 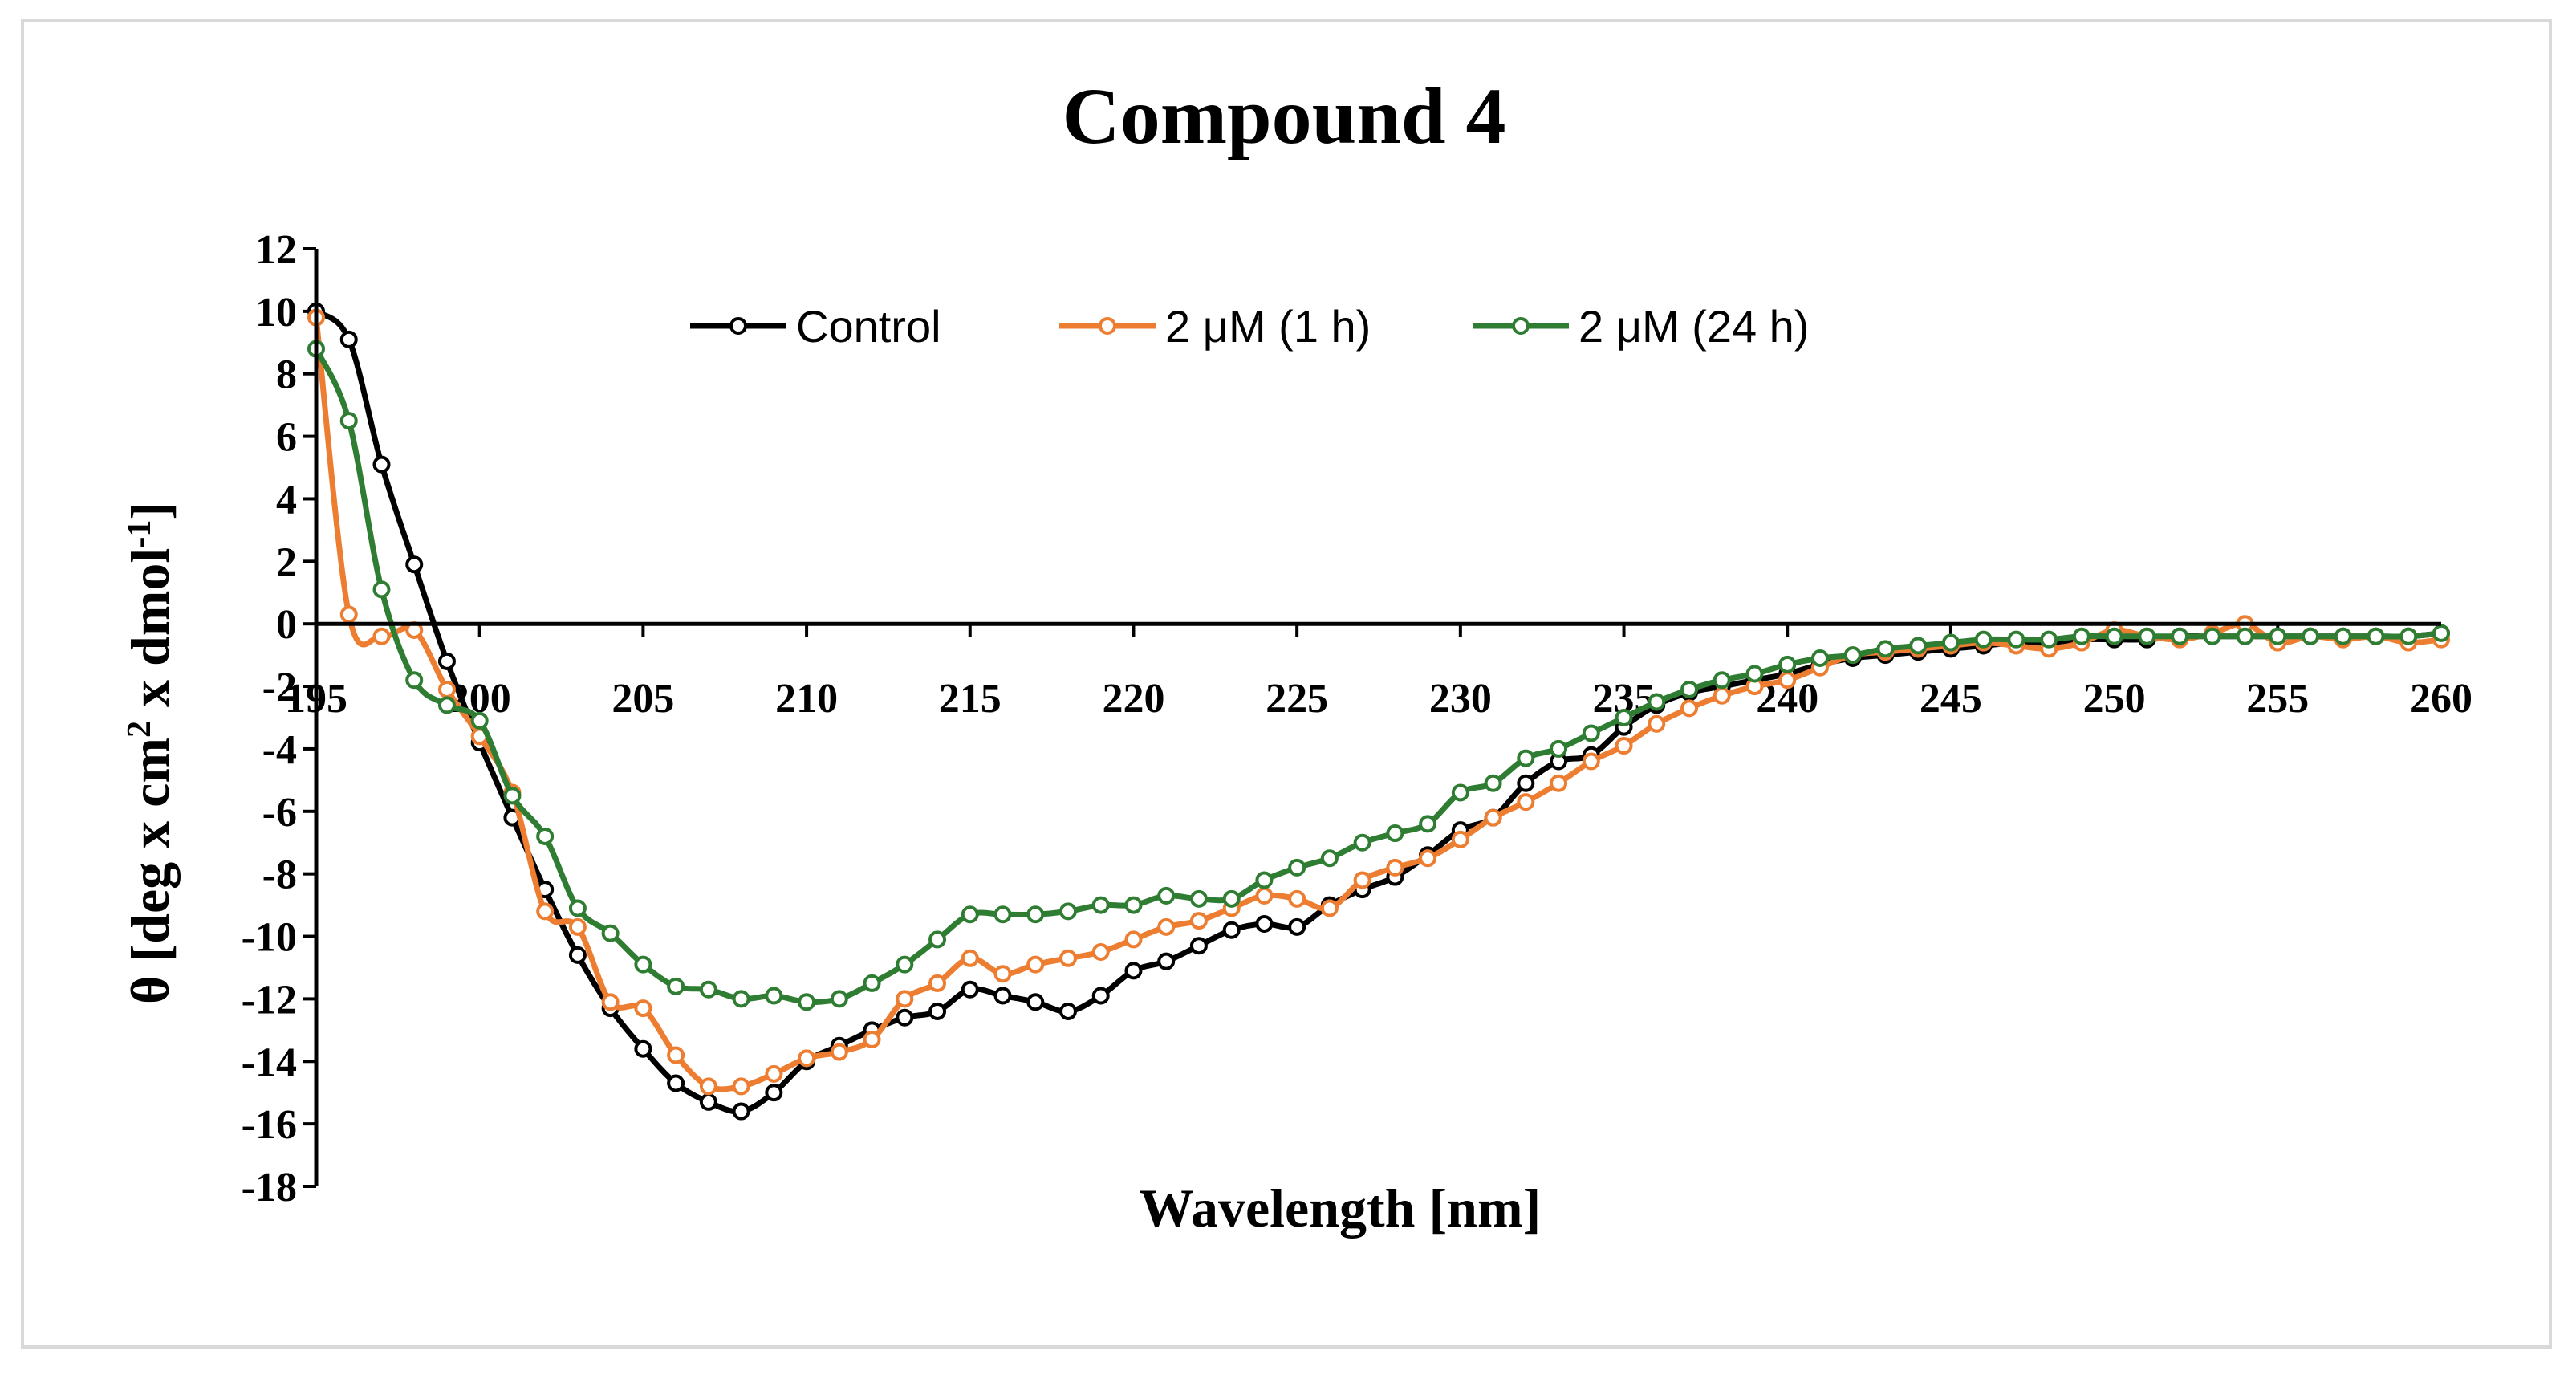 What do you see at coordinates (279, 687) in the screenshot?
I see `y-tick-label: -2` at bounding box center [279, 687].